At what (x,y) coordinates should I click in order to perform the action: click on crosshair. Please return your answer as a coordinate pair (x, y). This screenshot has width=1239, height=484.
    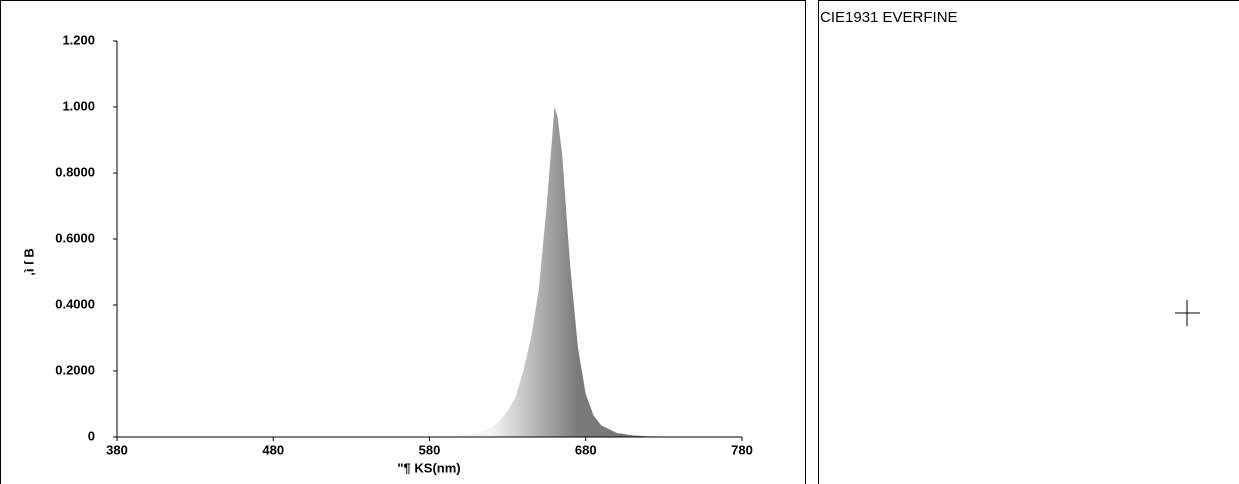
    Looking at the image, I should click on (1187, 313).